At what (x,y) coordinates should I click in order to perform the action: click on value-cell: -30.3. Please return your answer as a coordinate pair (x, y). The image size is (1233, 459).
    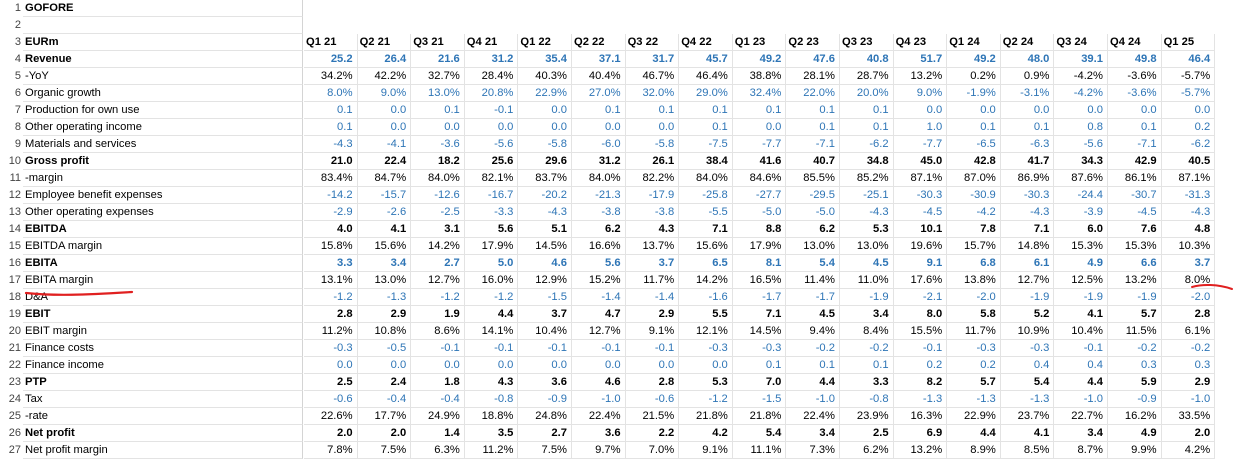
    Looking at the image, I should click on (1027, 195).